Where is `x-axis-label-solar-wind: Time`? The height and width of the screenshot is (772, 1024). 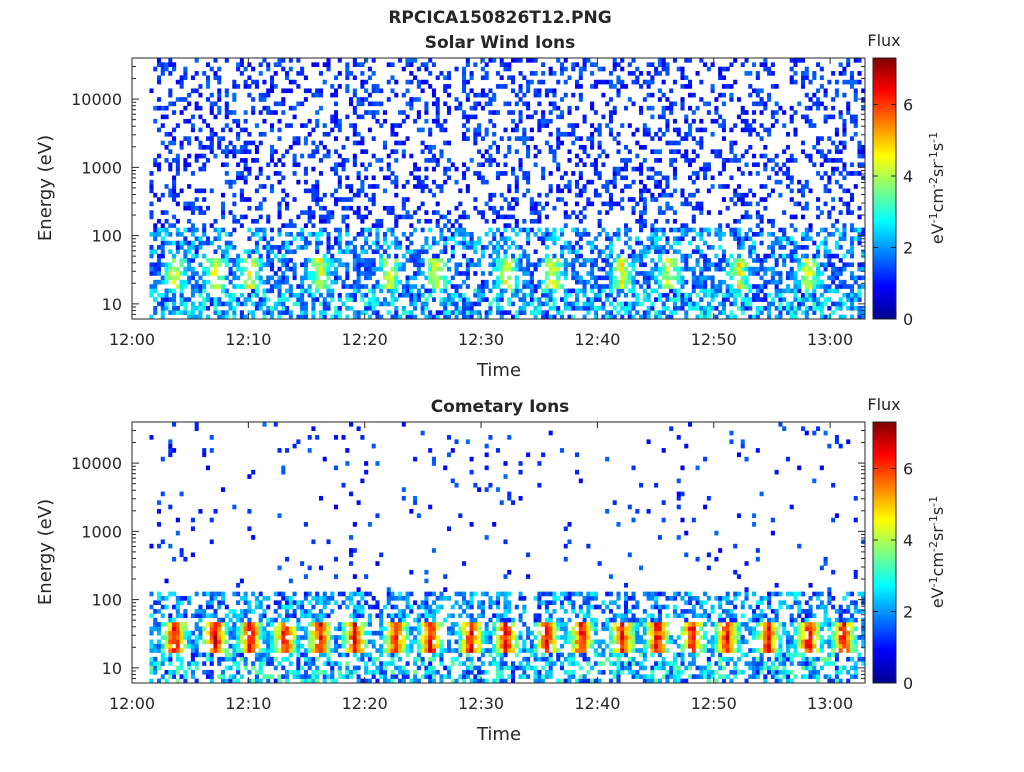 x-axis-label-solar-wind: Time is located at coordinates (498, 370).